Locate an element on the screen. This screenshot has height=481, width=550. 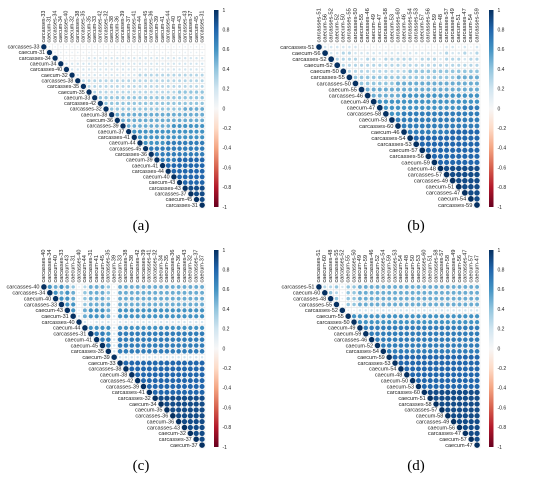
column-label: carcasses-57 is located at coordinates (447, 25).